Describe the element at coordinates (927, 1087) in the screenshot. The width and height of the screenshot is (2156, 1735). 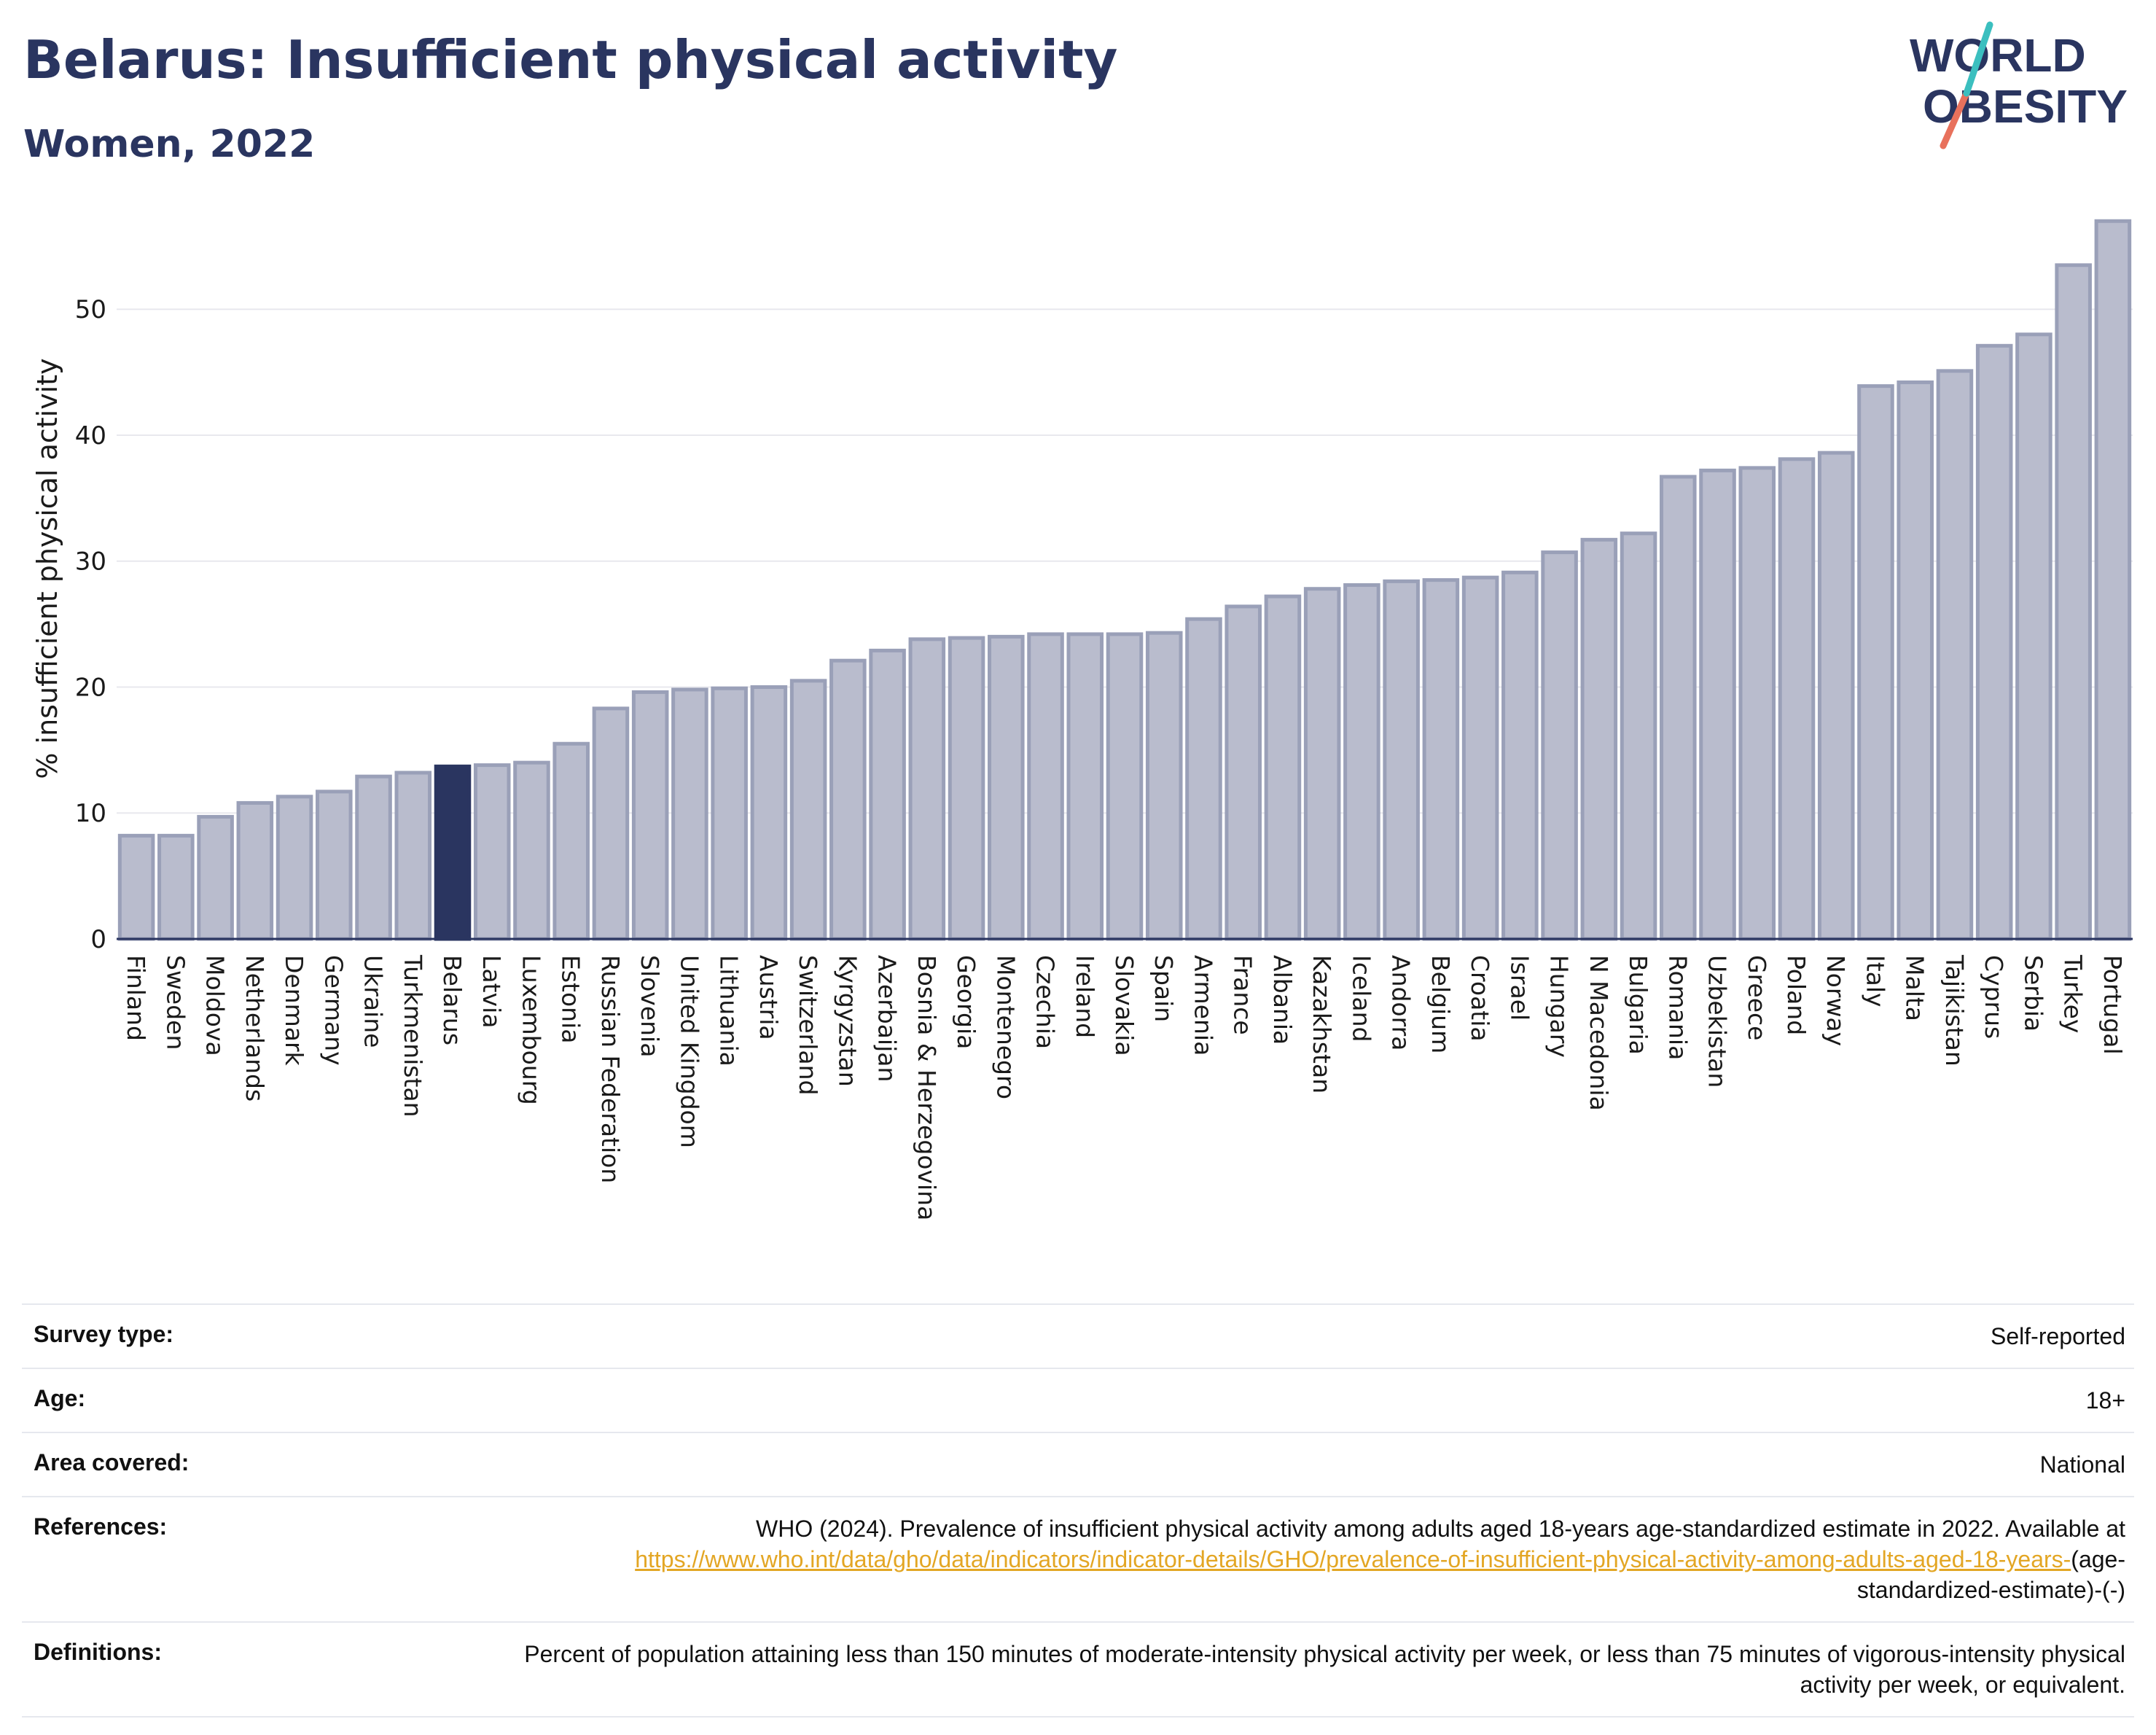
I see `x-tick-label: Bosnia & Herzegovina` at that location.